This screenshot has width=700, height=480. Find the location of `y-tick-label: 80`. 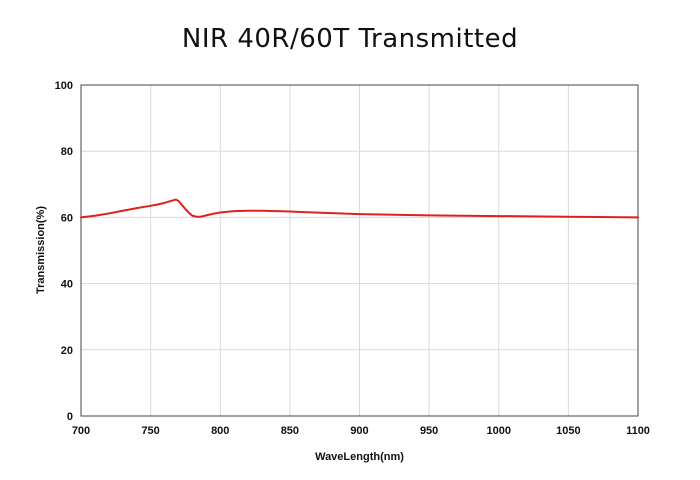

y-tick-label: 80 is located at coordinates (67, 152).